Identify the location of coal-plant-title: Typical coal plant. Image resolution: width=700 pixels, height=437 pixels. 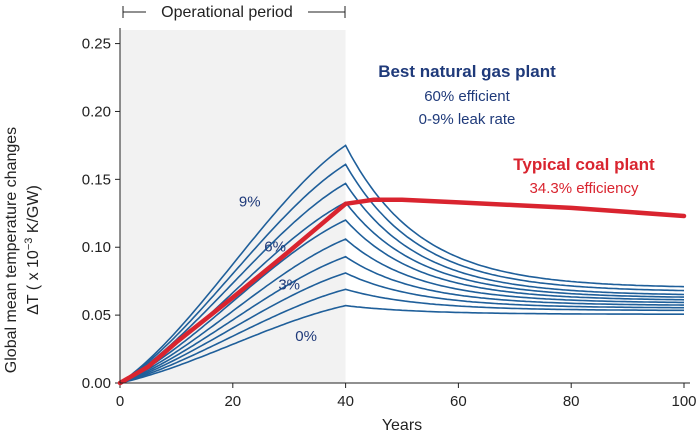
(584, 164).